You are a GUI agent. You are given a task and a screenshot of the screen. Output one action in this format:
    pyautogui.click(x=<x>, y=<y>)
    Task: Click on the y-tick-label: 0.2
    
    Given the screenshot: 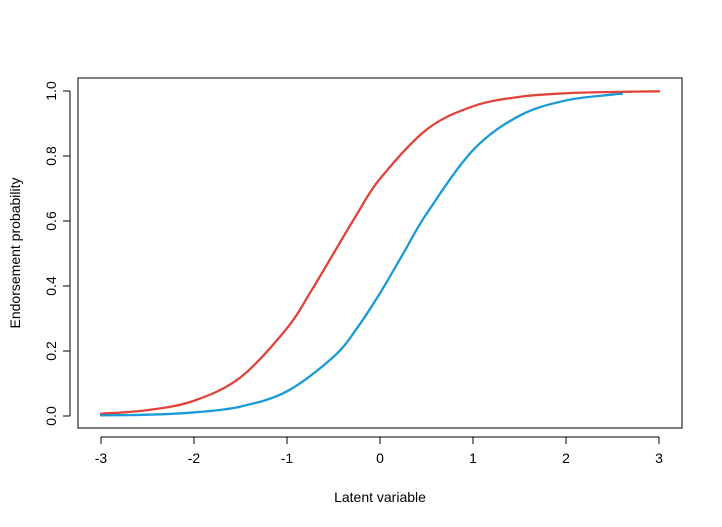 What is the action you would take?
    pyautogui.click(x=51, y=351)
    